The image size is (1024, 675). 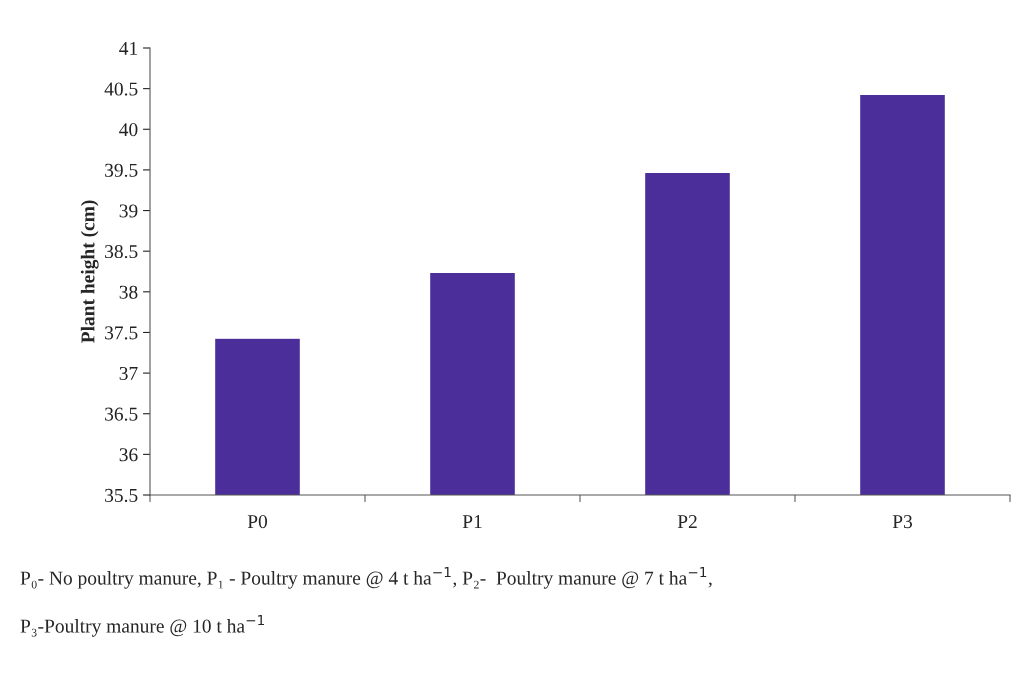 I want to click on text: P₀- No poultry manure, P₁ - Poultry manure @ 4 t ha$^{−1}$, P₂- Poultry manure @ 7 t ha$^{−1}$,, so click(x=366, y=578).